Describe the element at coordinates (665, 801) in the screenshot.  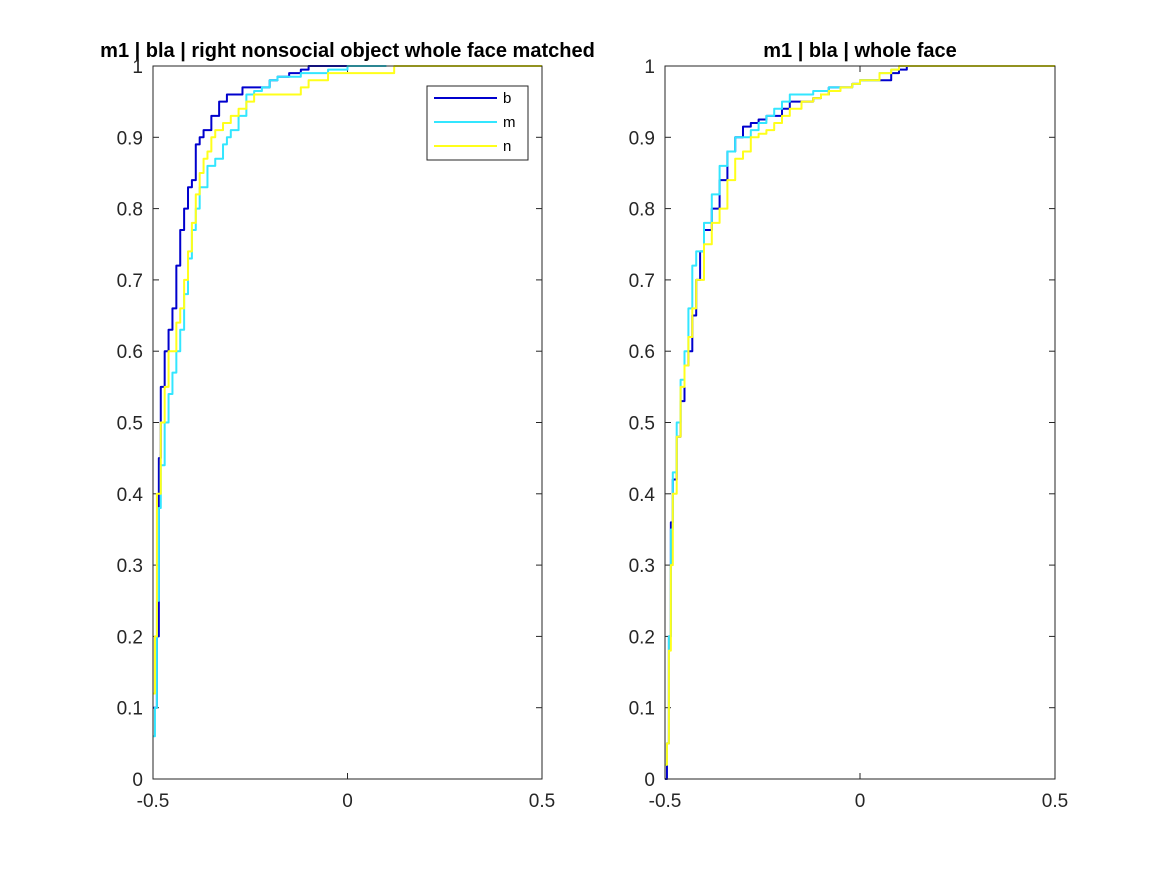
I see `right-plot-xtick-label: -0.5` at that location.